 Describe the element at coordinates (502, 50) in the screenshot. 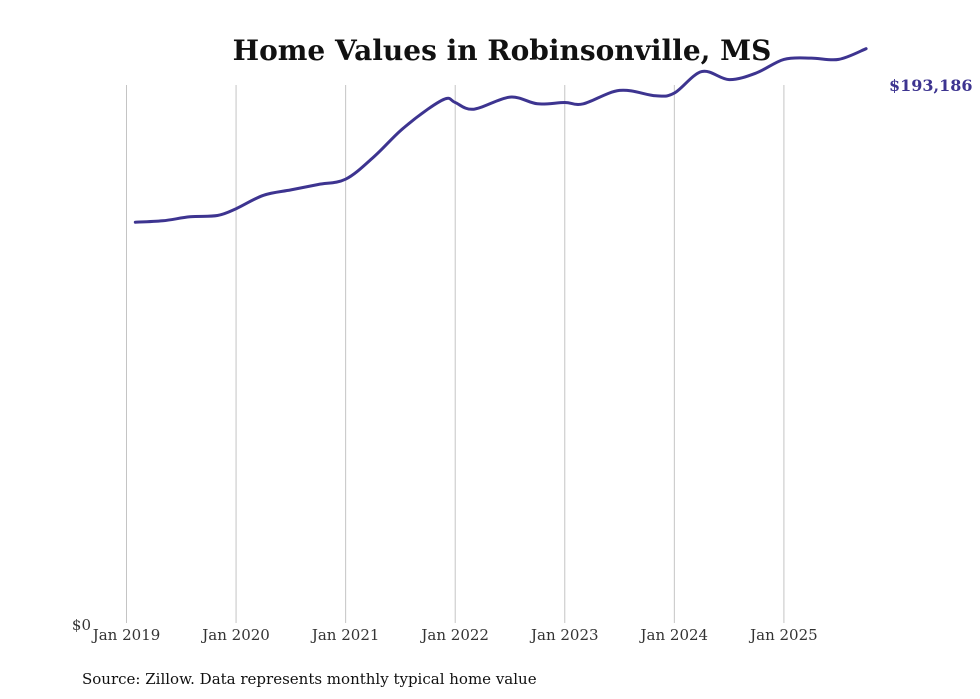

I see `chart-title: Home Values in Robinsonville, MS` at that location.